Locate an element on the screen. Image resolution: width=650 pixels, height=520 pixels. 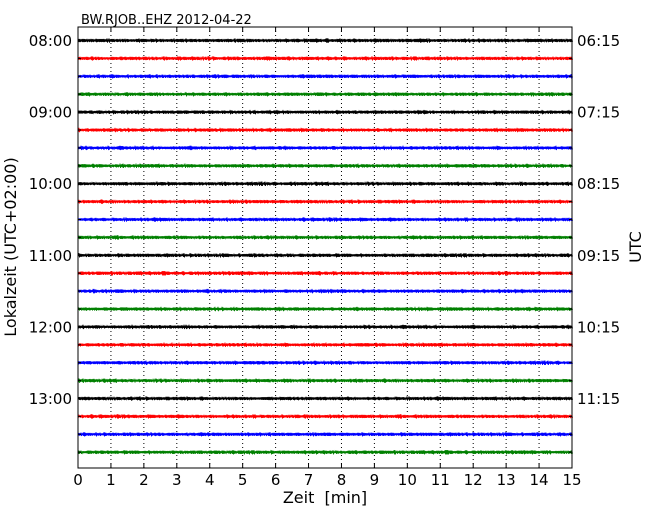
y-tick-label-right: 09:15 is located at coordinates (598, 256).